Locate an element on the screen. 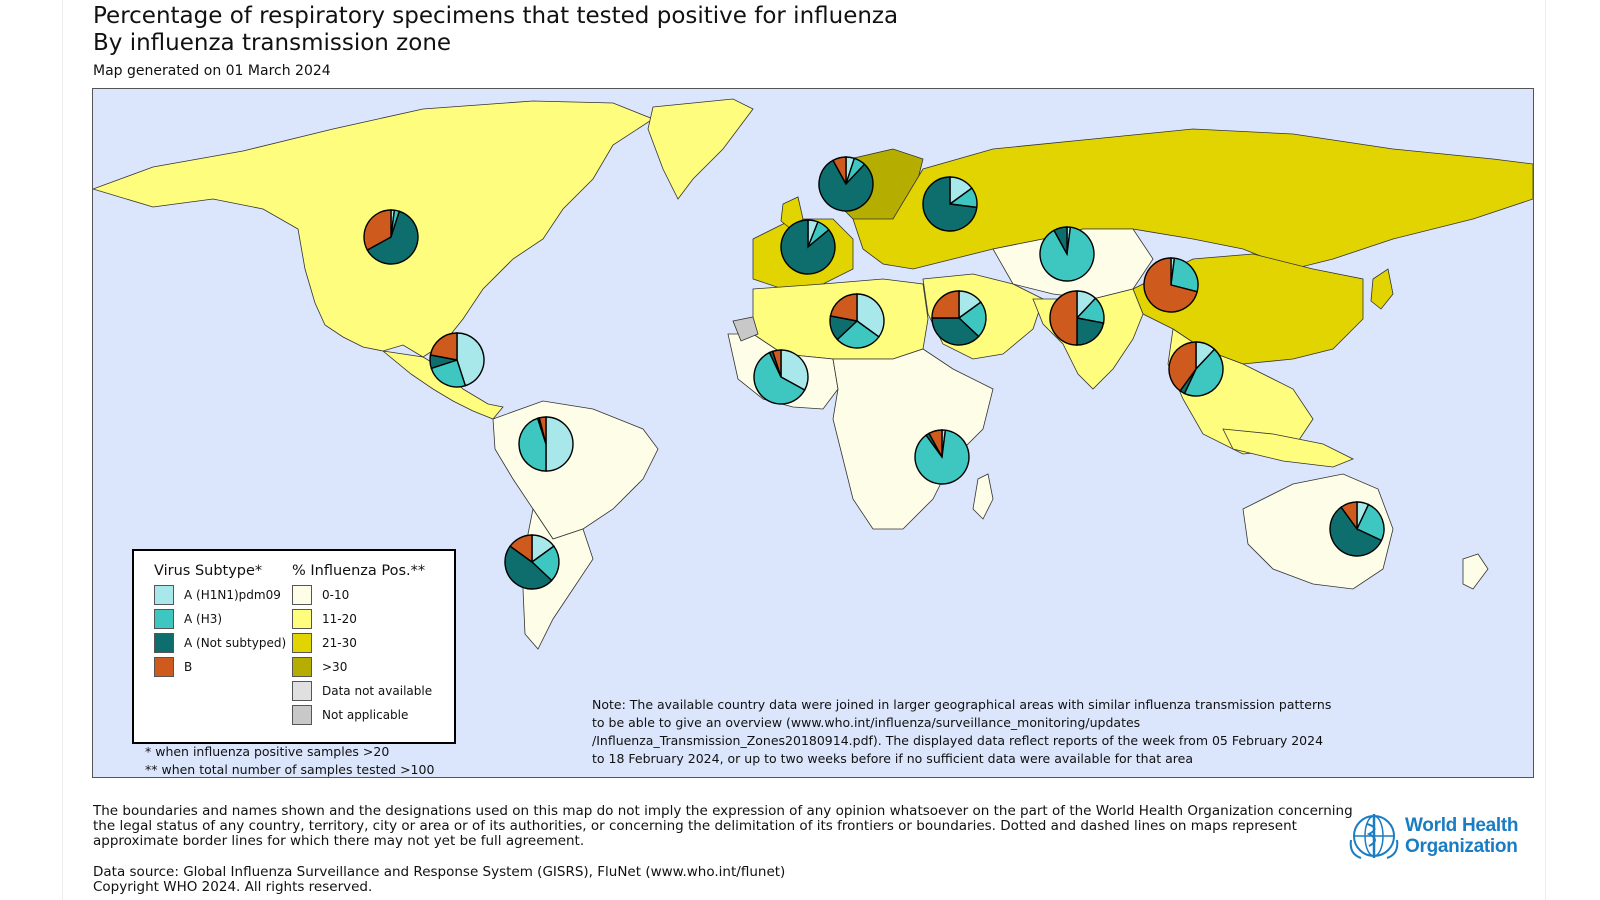  zone-indonesia is located at coordinates (1288, 448).